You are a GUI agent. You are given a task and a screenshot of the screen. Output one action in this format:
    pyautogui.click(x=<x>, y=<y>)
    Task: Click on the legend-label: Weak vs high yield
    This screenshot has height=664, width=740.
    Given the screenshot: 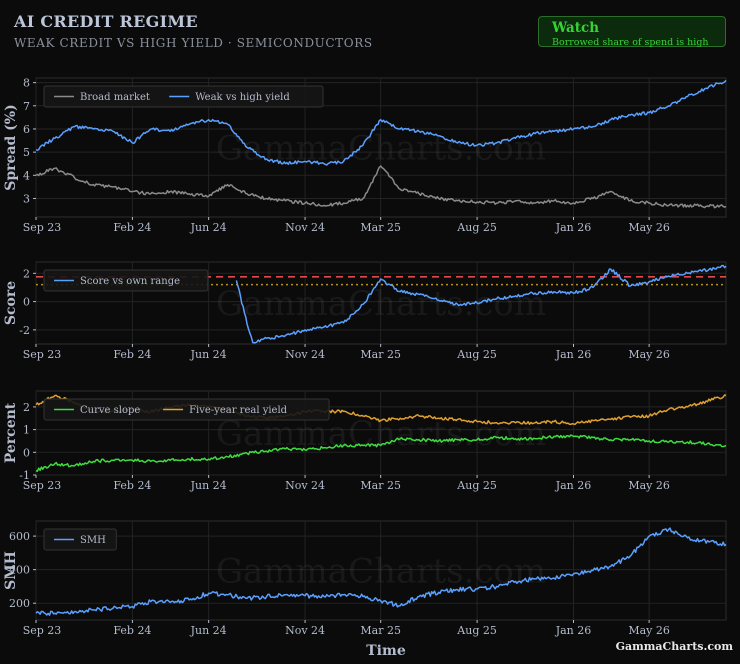 What is the action you would take?
    pyautogui.click(x=242, y=97)
    